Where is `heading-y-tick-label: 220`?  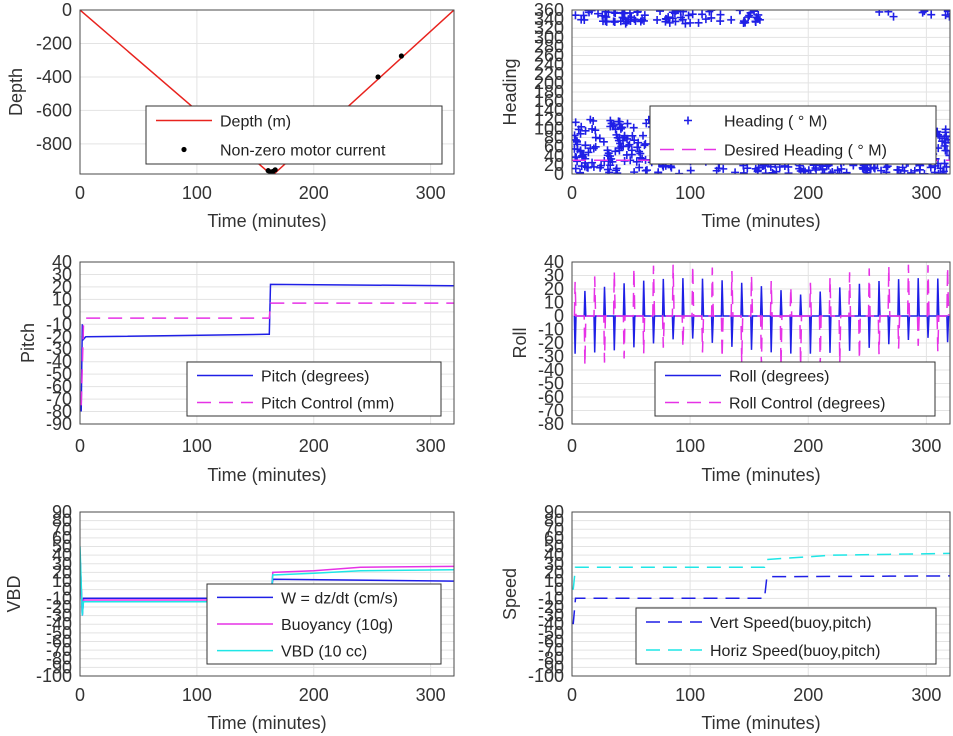 heading-y-tick-label: 220 is located at coordinates (549, 74).